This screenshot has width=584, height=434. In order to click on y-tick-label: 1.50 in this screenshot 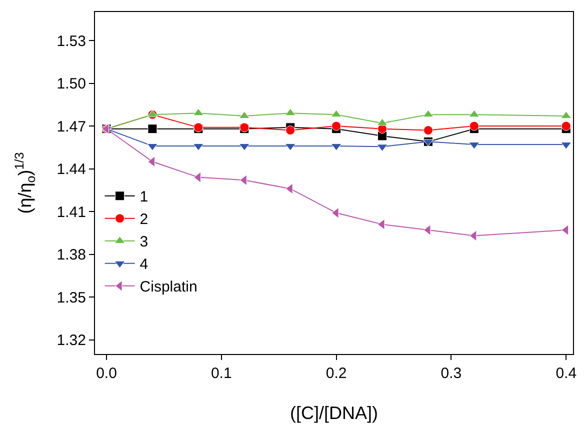, I will do `click(71, 84)`.